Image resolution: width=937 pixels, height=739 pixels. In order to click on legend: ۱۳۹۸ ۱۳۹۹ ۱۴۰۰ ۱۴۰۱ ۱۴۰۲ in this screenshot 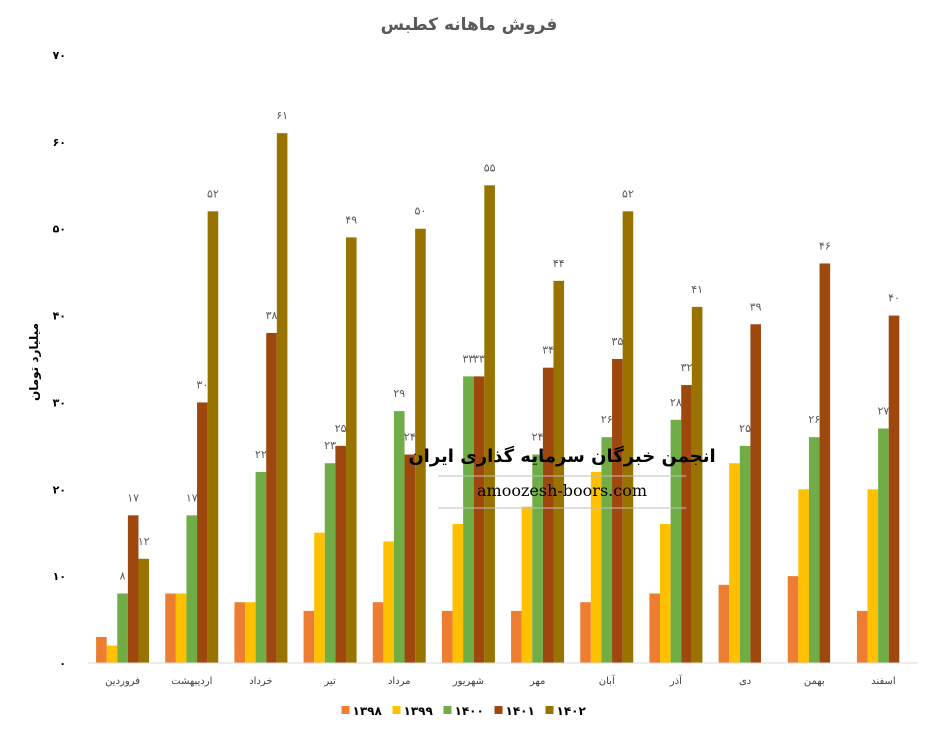, I will do `click(464, 711)`.